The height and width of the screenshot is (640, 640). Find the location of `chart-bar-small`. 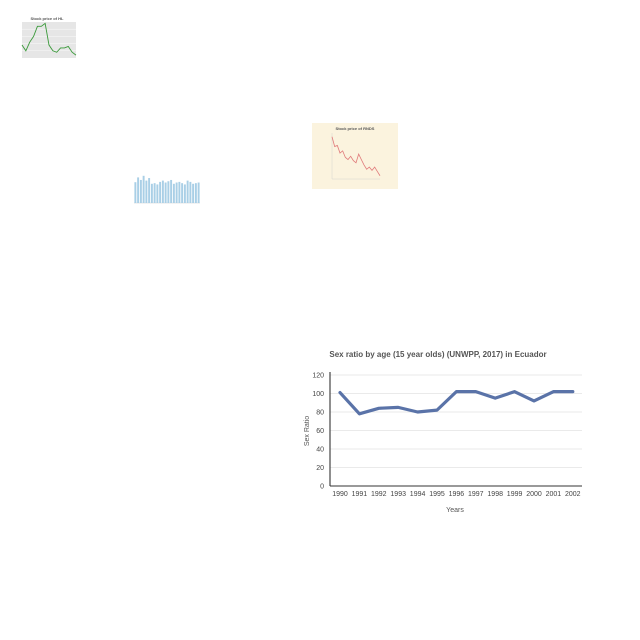

chart-bar-small is located at coordinates (165, 187).